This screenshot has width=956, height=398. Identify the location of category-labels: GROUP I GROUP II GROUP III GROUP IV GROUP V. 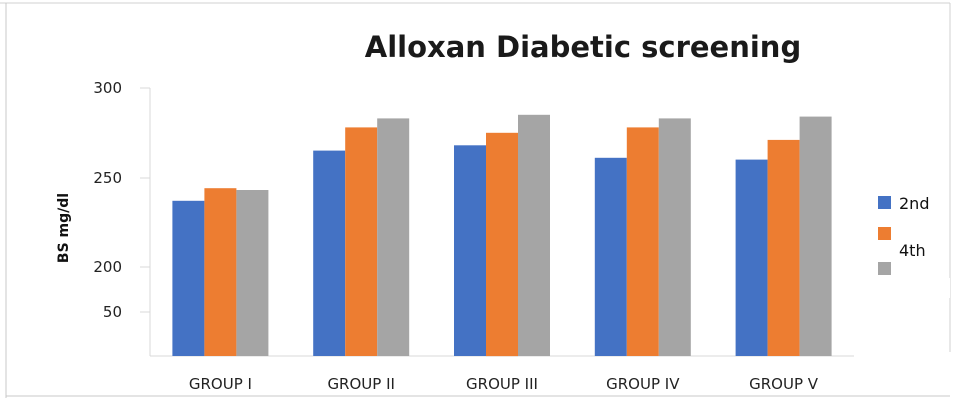
(504, 384).